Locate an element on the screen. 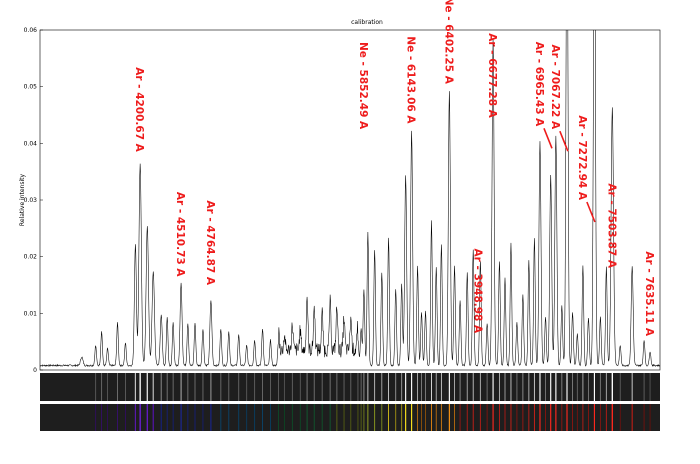 The height and width of the screenshot is (464, 700). y-tick-label: 0.03 is located at coordinates (31, 200).